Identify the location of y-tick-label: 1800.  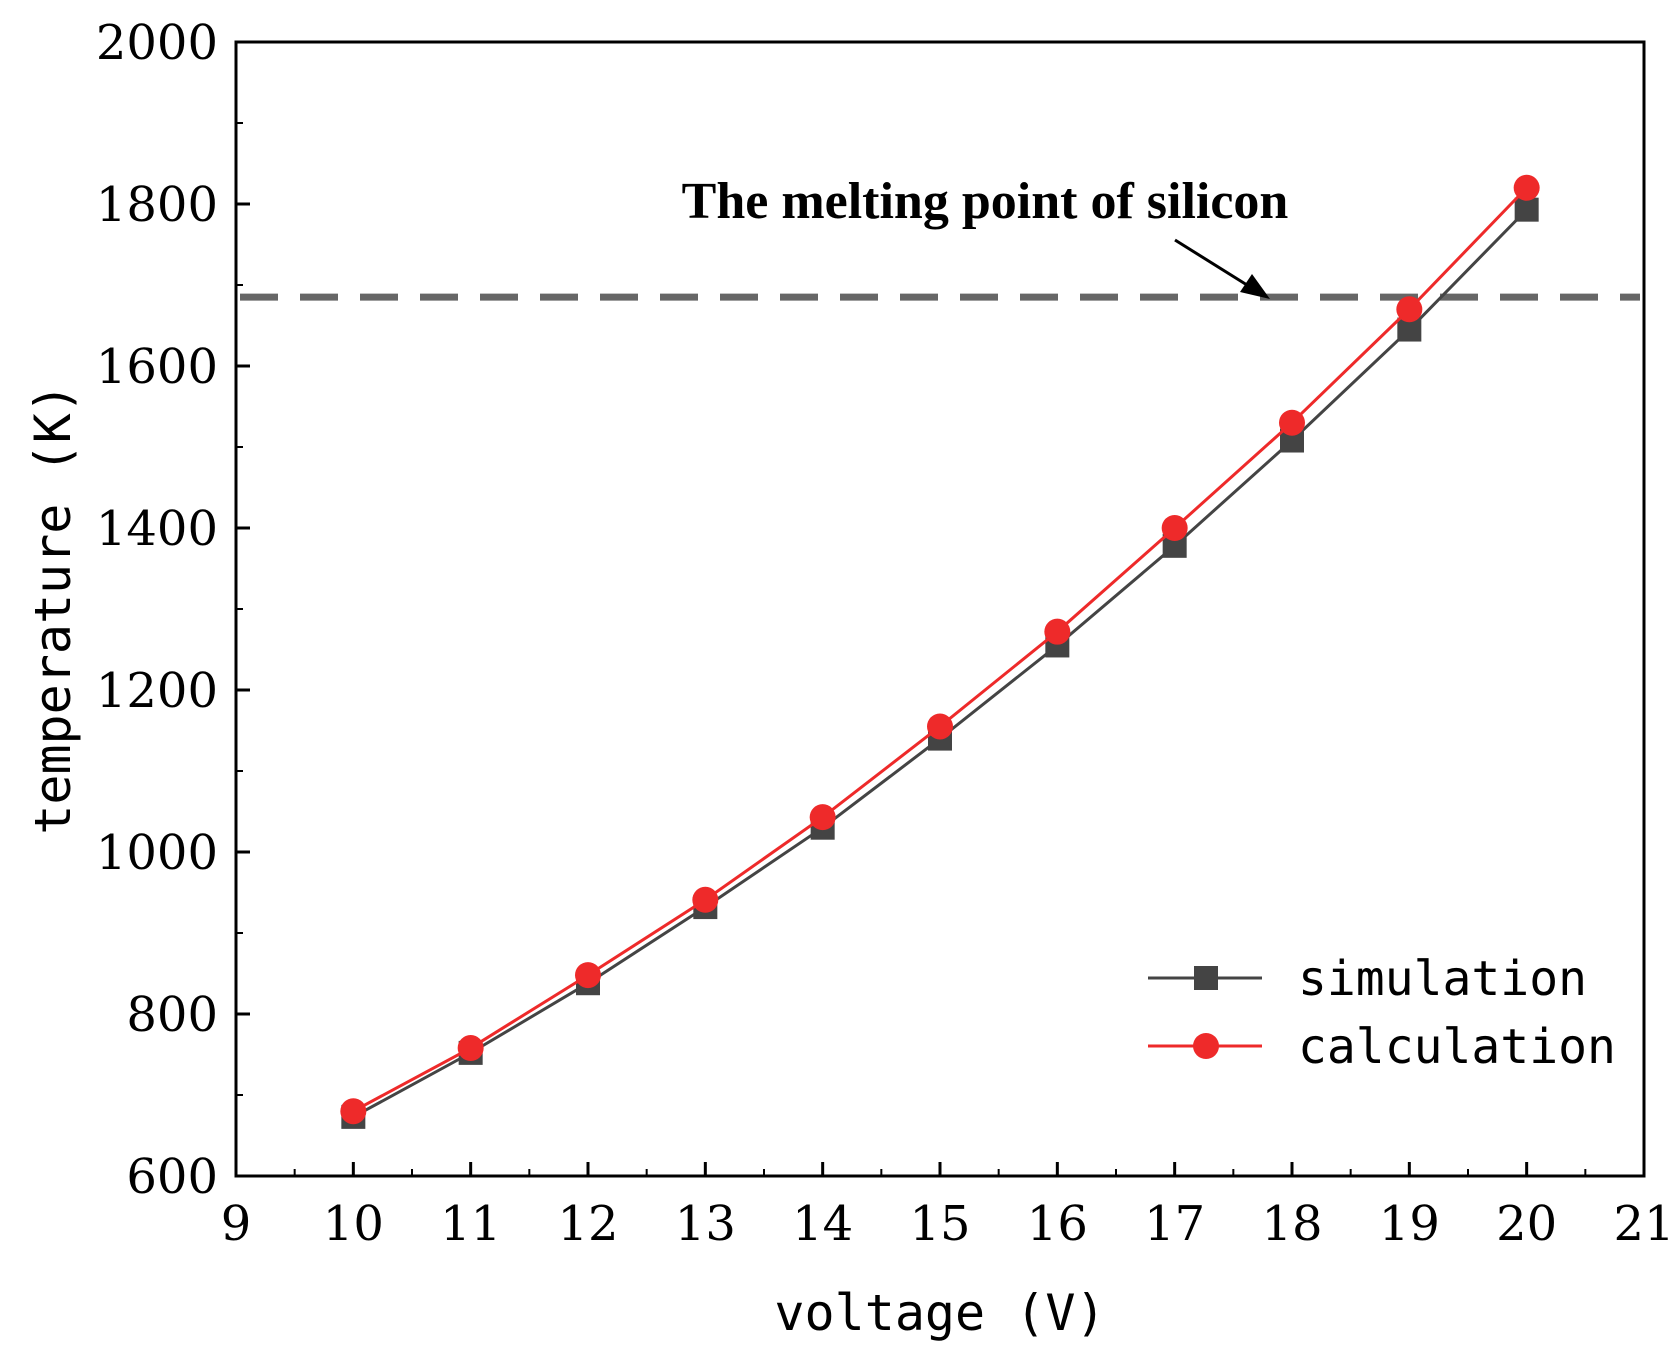
(157, 205).